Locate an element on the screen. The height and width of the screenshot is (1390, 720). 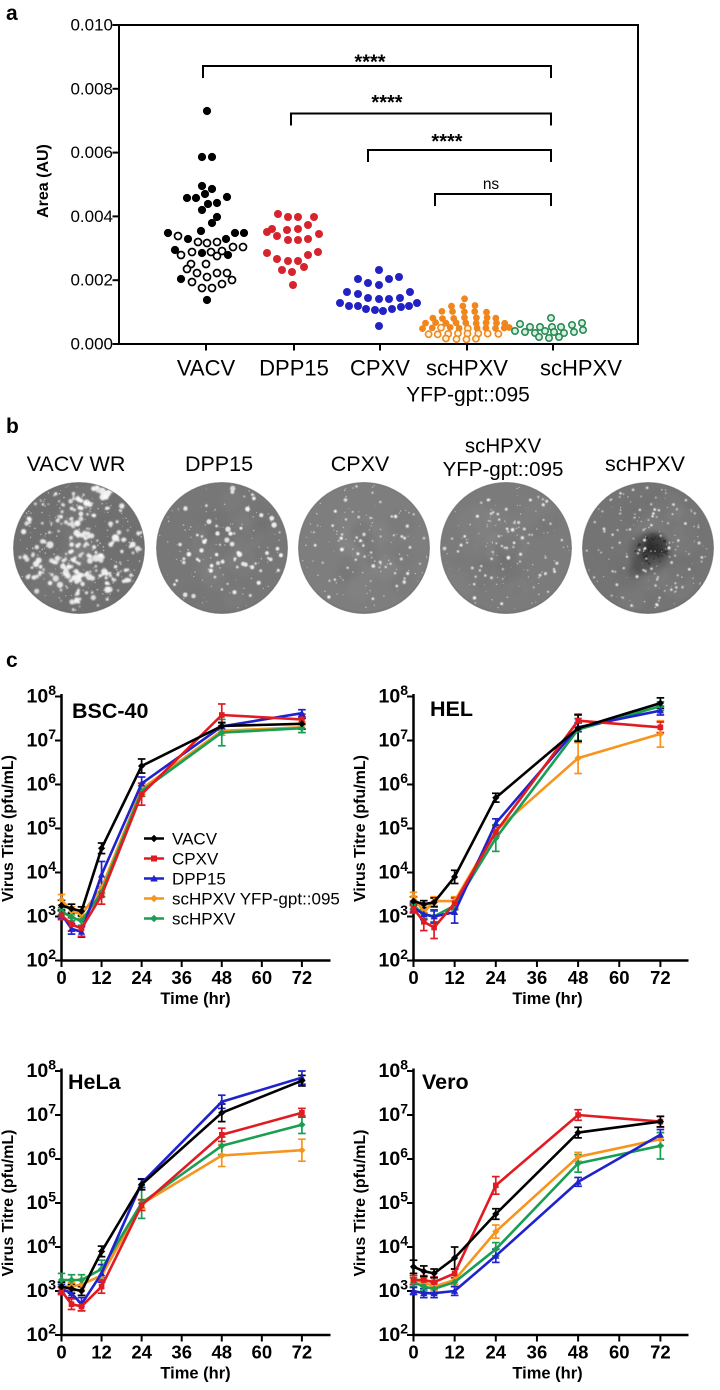
svg-text: c is located at coordinates (12, 660).